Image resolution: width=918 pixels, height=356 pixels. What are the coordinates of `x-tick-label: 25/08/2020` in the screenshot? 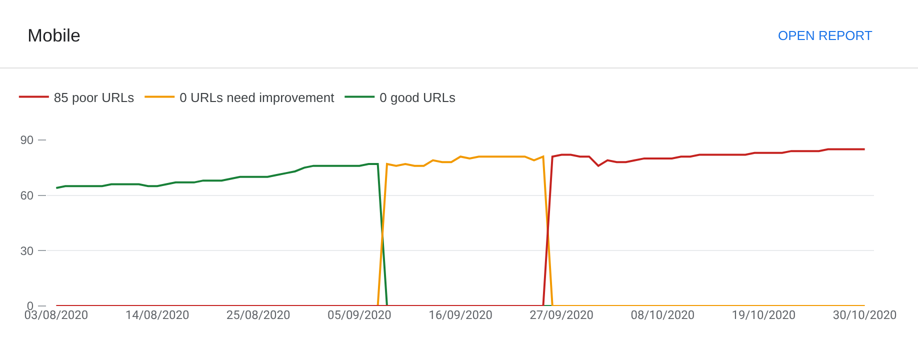 It's located at (258, 315).